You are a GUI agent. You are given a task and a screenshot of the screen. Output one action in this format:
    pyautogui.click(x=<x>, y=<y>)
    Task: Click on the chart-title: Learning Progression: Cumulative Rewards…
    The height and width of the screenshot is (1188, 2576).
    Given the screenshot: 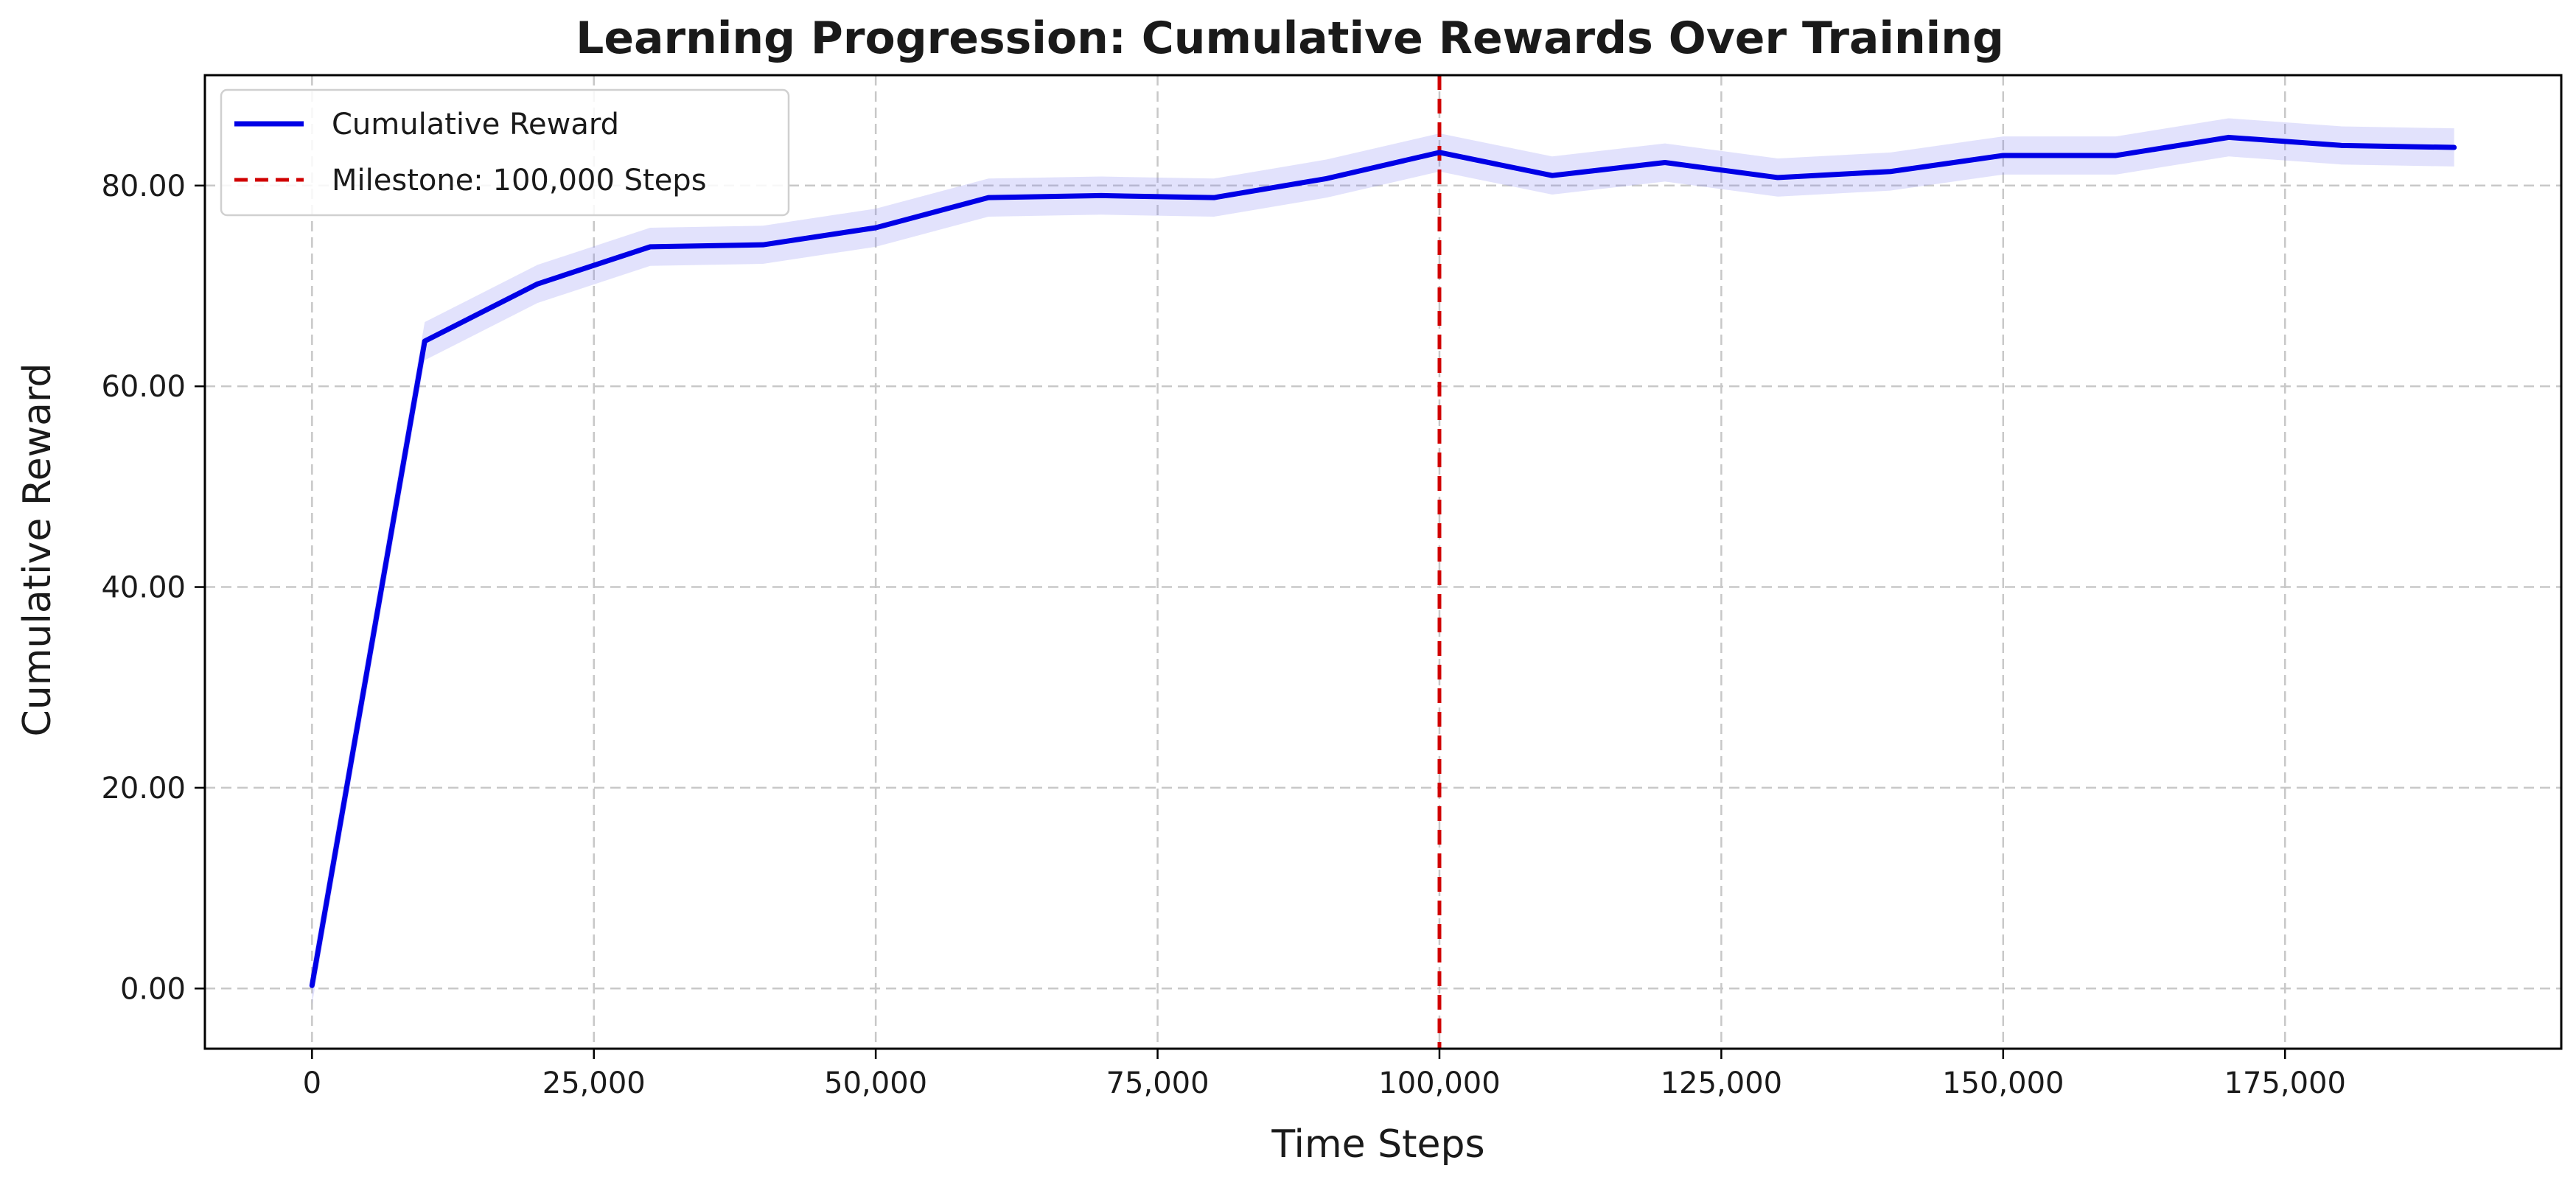 What is the action you would take?
    pyautogui.click(x=1290, y=38)
    